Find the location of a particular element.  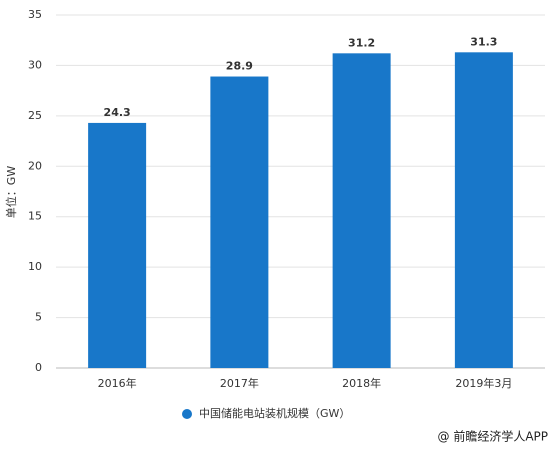

legend-marker is located at coordinates (187, 414).